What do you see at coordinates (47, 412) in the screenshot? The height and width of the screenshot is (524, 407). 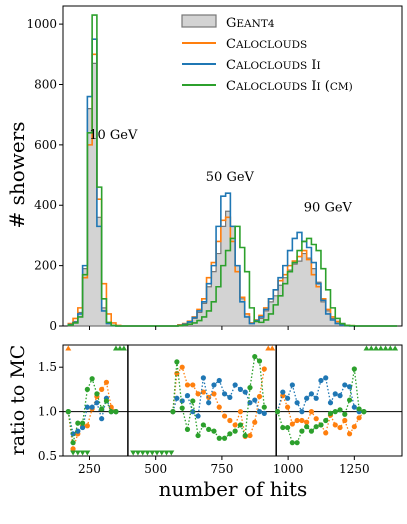 I see `y-tick-label-bottom: 1.0` at bounding box center [47, 412].